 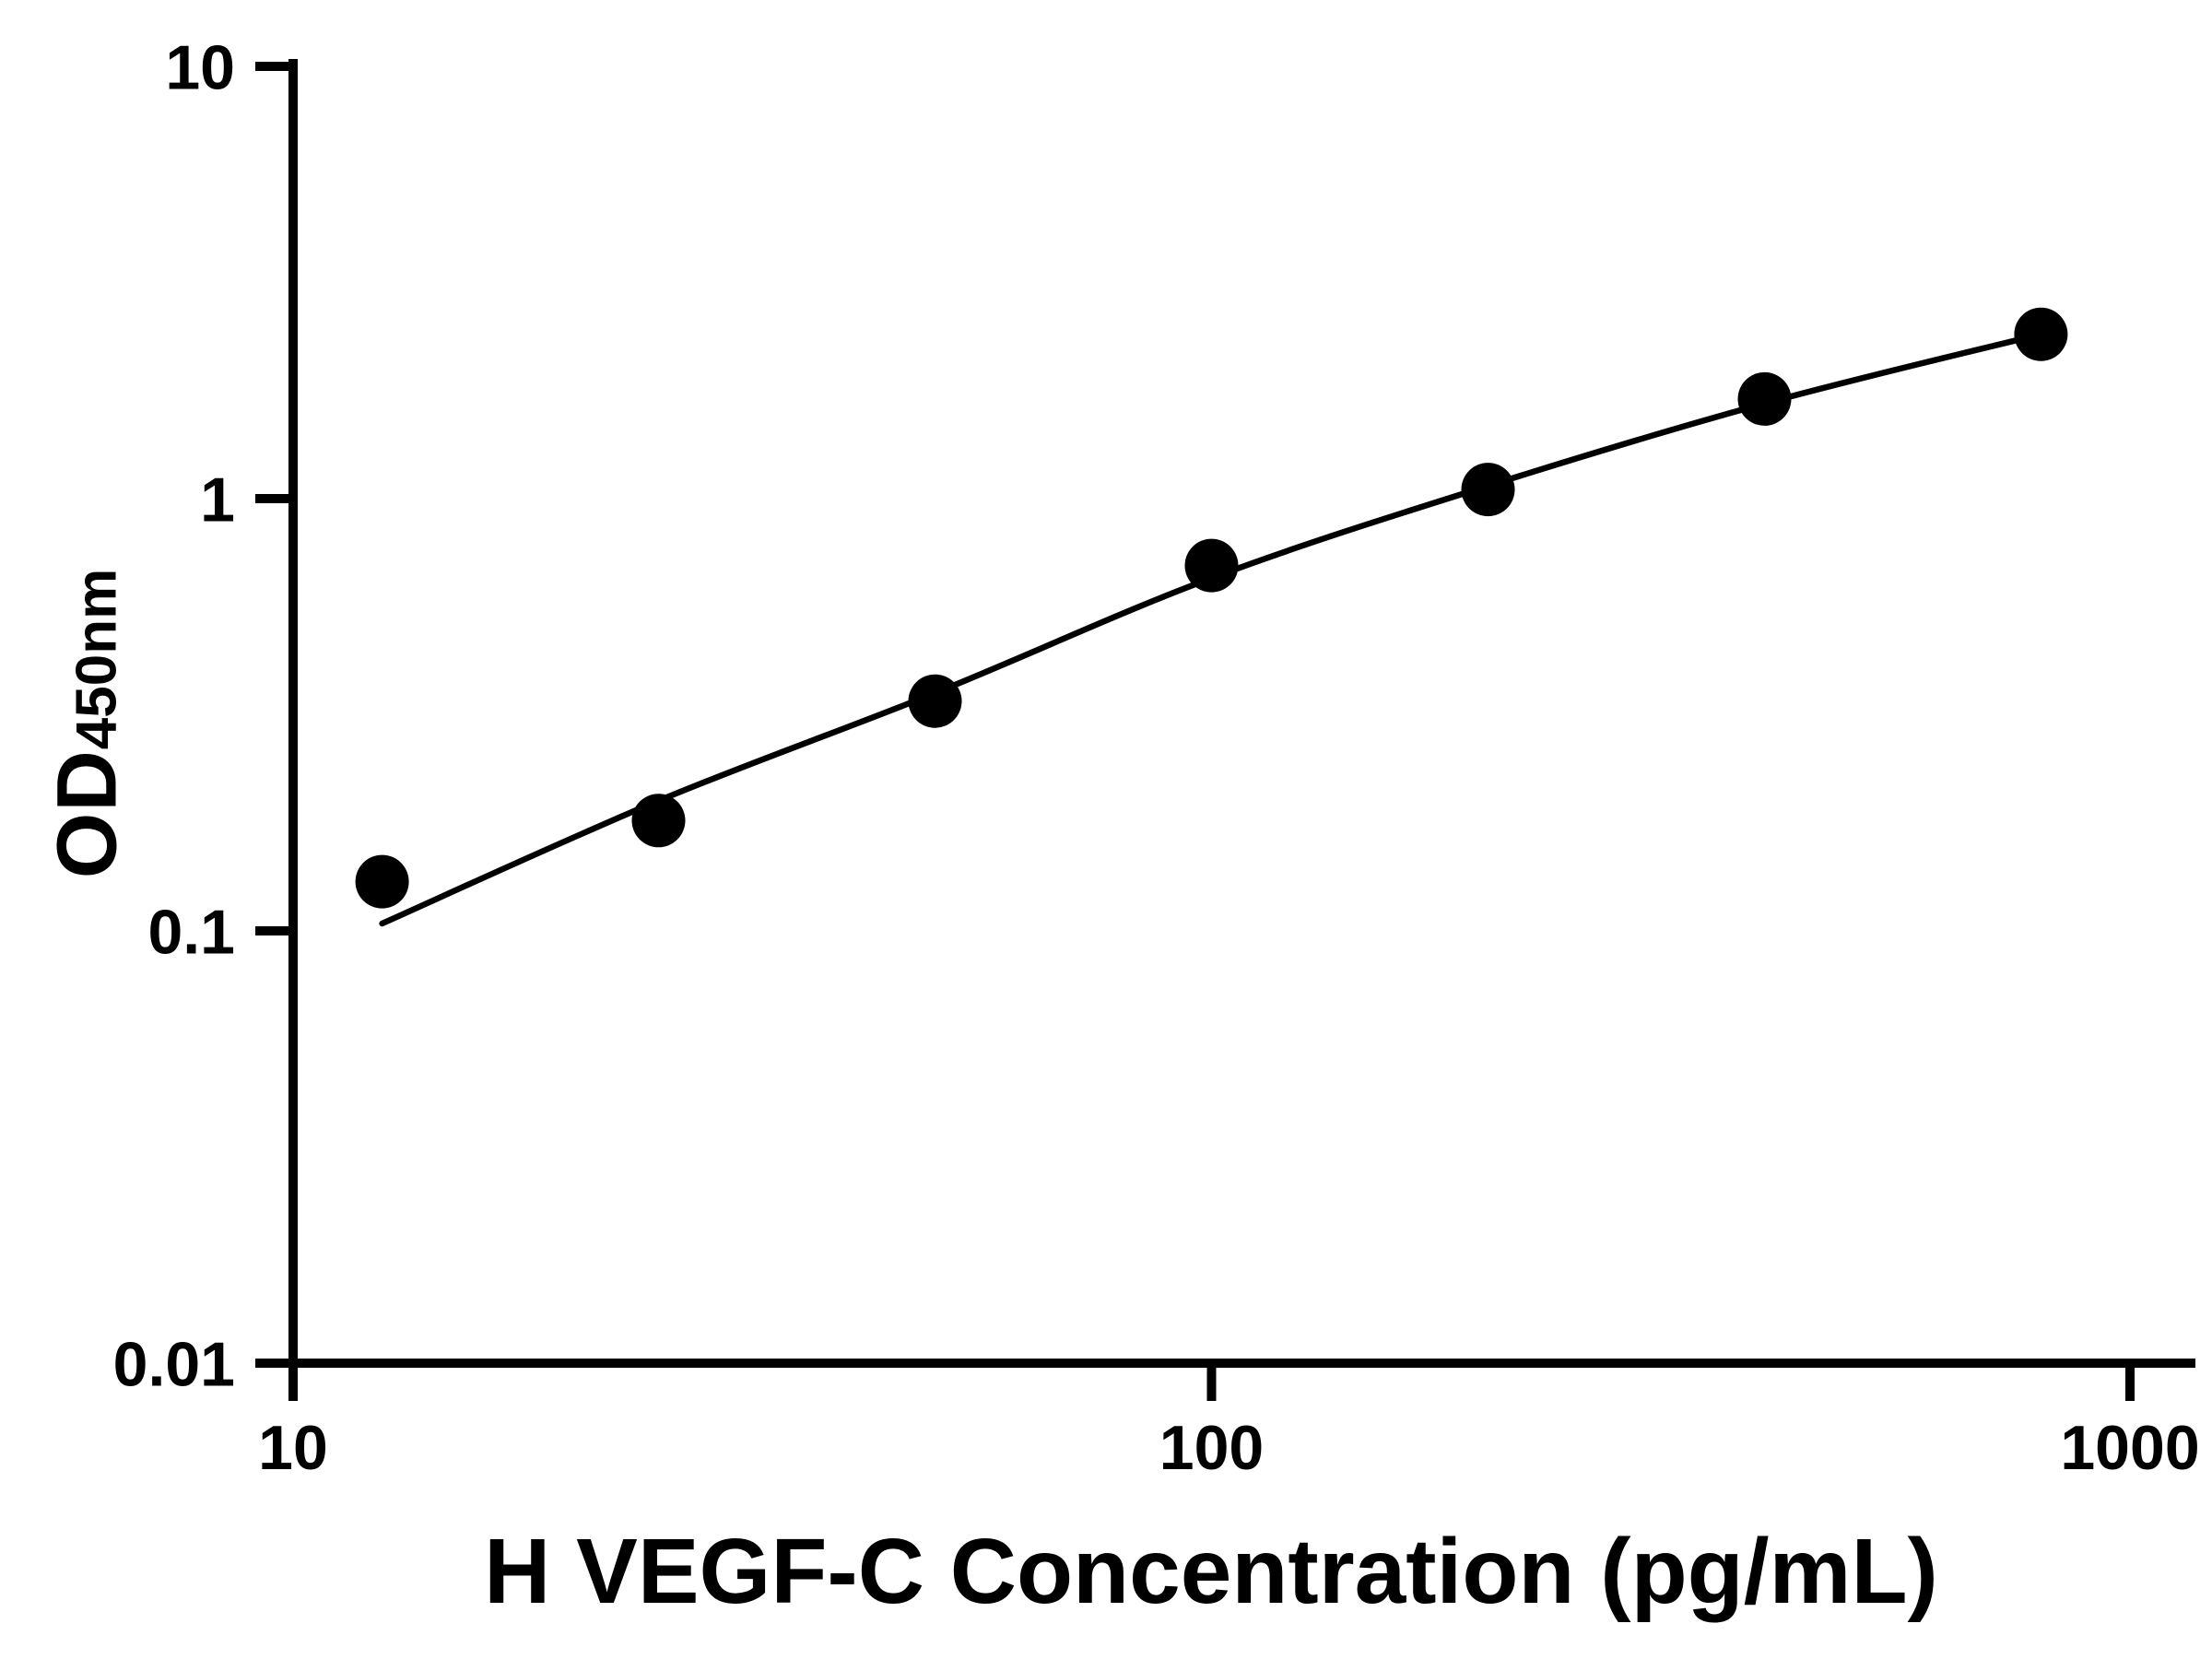 I want to click on y-axis-label: OD450nm, so click(x=88, y=723).